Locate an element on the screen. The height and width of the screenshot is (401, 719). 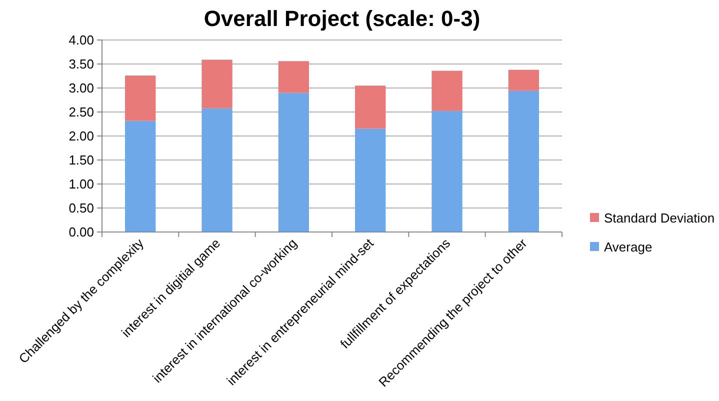
y-tick-label: 1.00 is located at coordinates (81, 184).